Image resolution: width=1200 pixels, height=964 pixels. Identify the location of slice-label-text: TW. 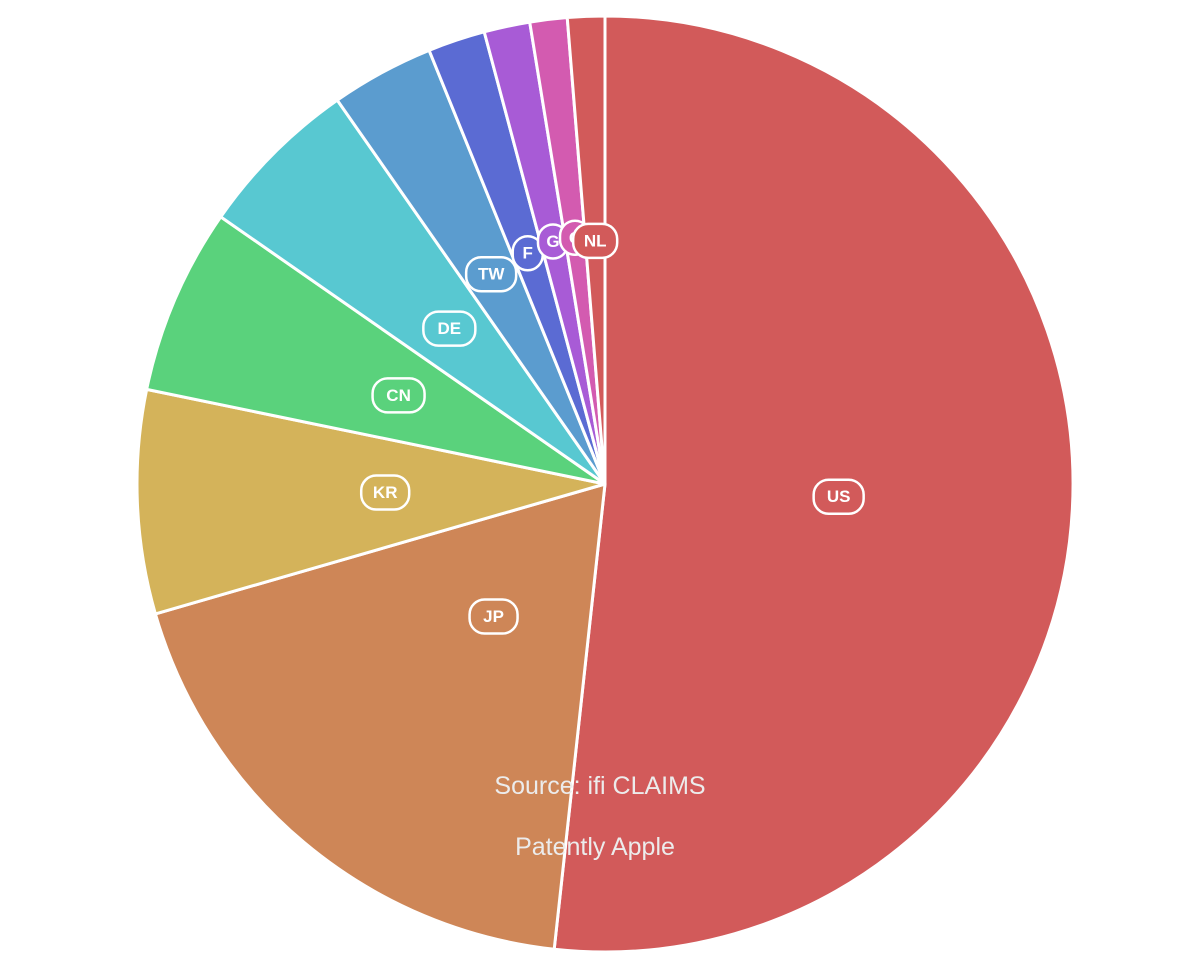
(491, 274).